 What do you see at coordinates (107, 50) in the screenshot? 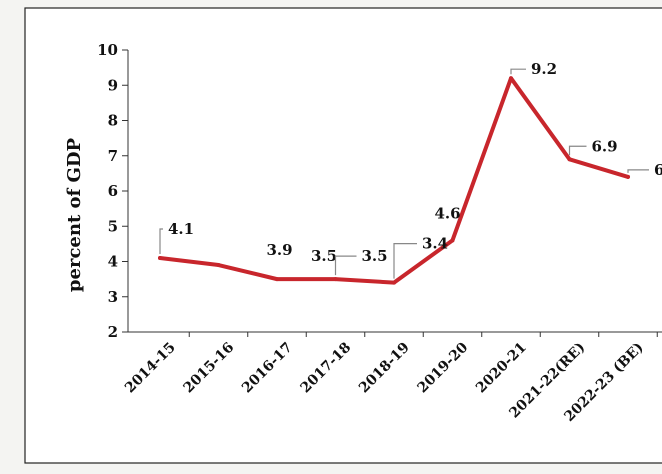
I see `y-tick-label: 10` at bounding box center [107, 50].